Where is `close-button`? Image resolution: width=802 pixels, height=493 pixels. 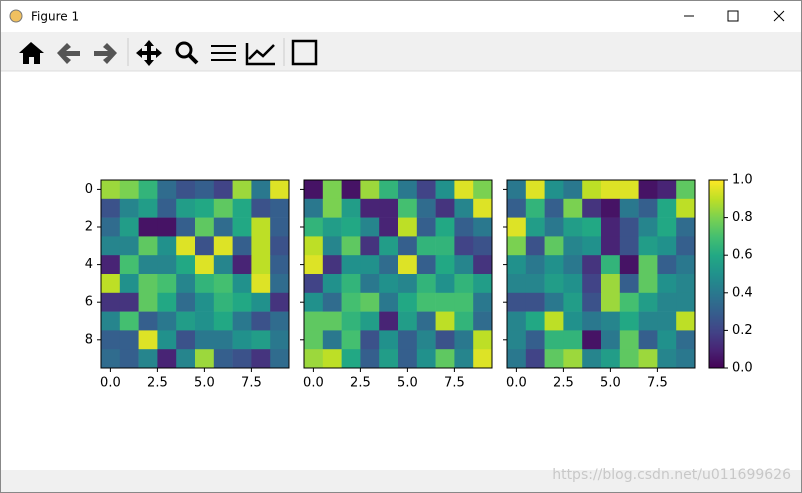 close-button is located at coordinates (779, 16).